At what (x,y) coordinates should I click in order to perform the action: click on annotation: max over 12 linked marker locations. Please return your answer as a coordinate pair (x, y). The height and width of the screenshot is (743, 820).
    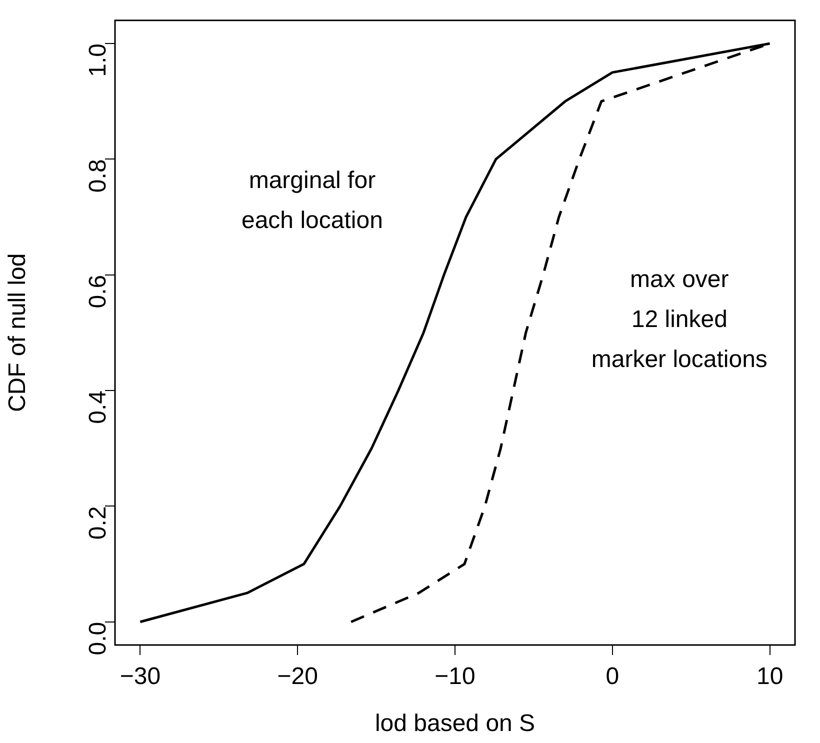
    Looking at the image, I should click on (679, 319).